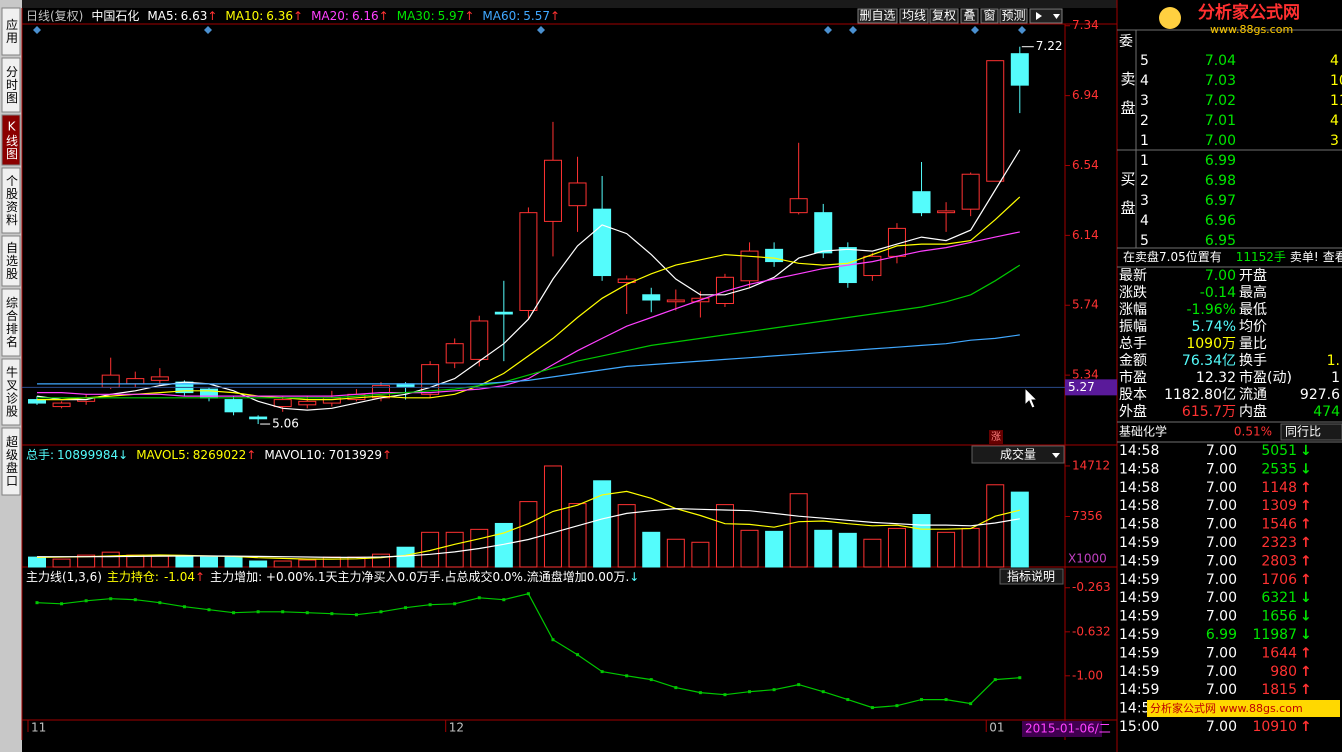  What do you see at coordinates (1253, 275) in the screenshot?
I see `stat-label: 开盘` at bounding box center [1253, 275].